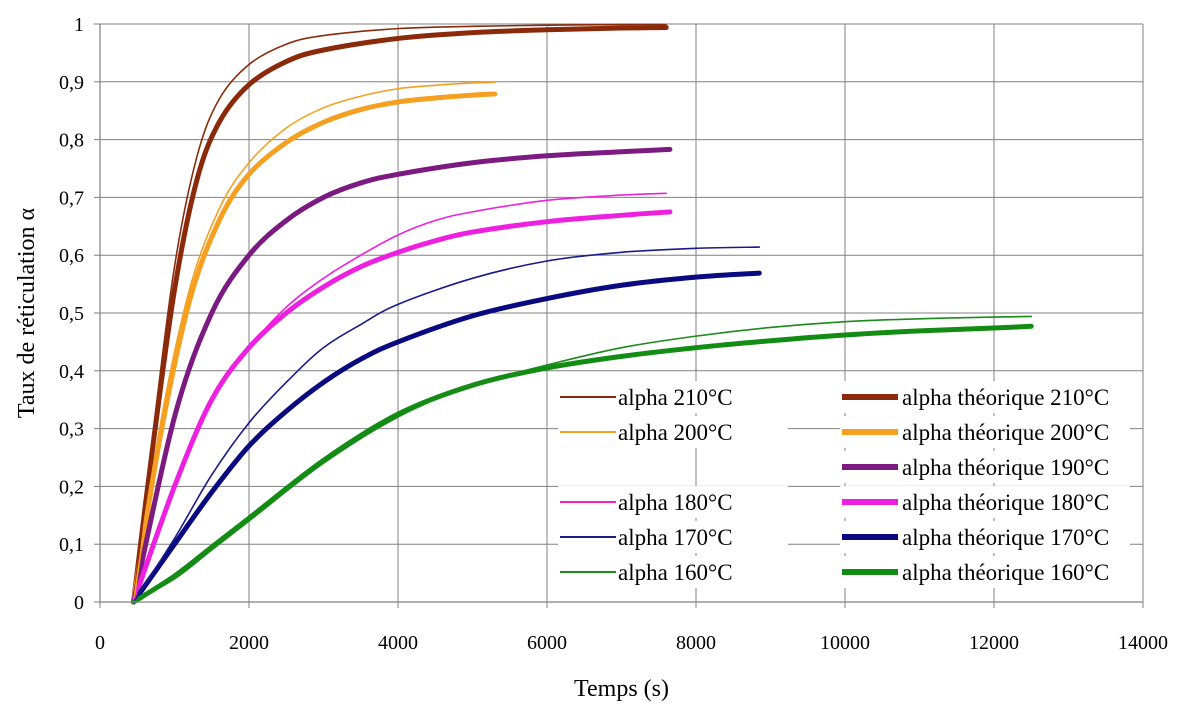 The height and width of the screenshot is (706, 1191). I want to click on x-tick-label: 4000, so click(398, 643).